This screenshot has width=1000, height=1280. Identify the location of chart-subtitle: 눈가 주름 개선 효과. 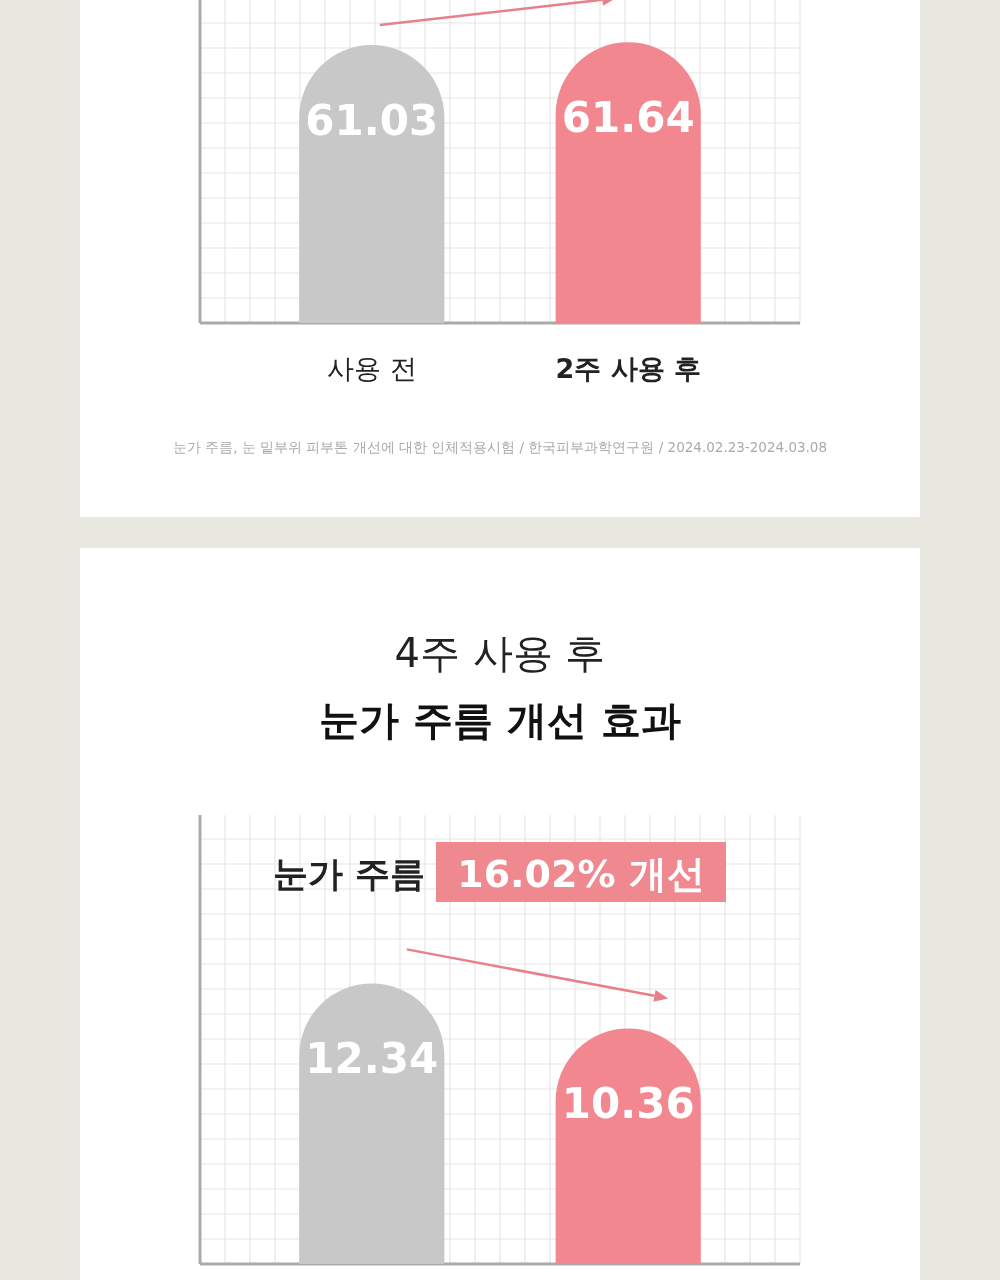
(500, 720).